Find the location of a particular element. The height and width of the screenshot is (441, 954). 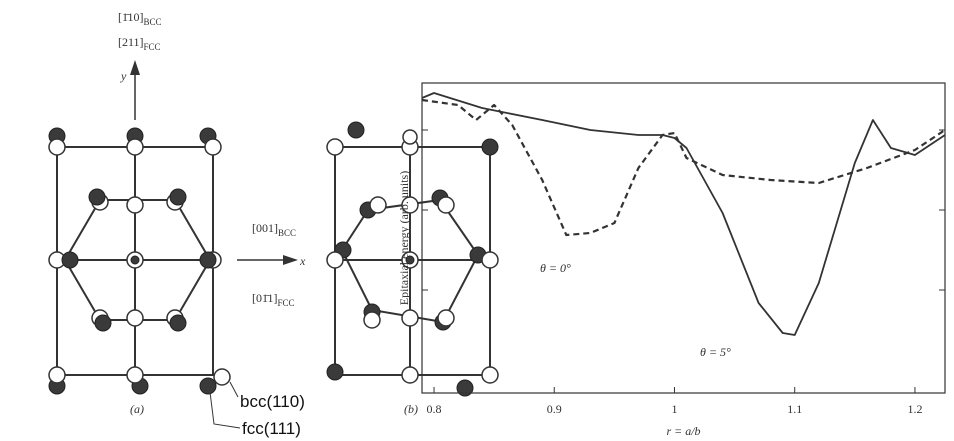

x-tick-label: 1 is located at coordinates (674, 409).